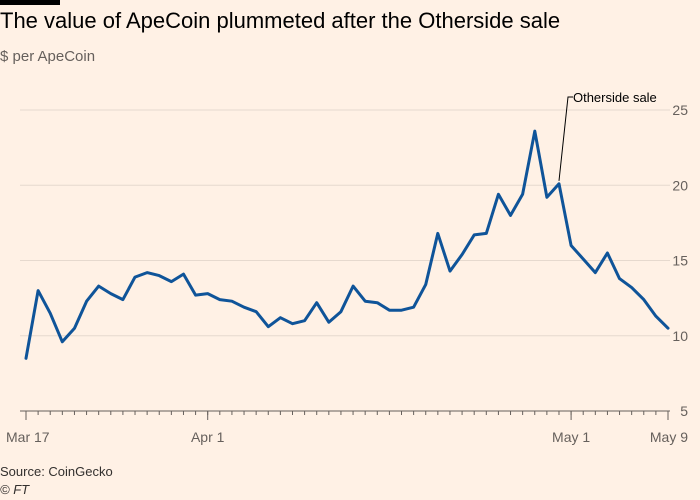 The image size is (700, 500). Describe the element at coordinates (30, 2) in the screenshot. I see `brand-bar` at that location.